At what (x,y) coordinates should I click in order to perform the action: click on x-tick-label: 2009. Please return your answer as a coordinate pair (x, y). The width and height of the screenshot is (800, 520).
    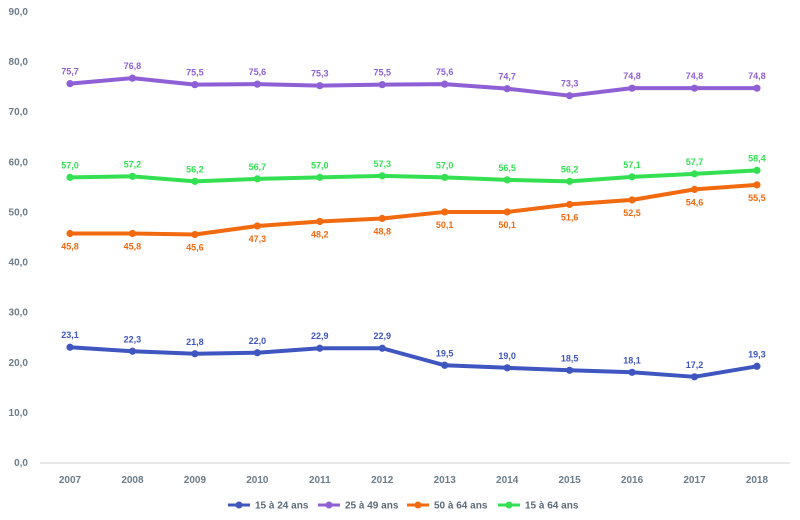
    Looking at the image, I should click on (195, 480).